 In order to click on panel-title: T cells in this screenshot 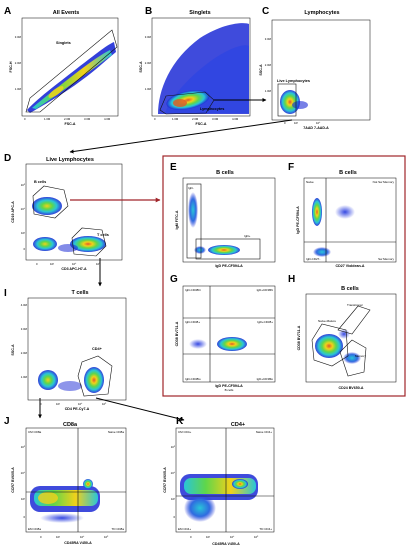, I will do `click(79, 293)`.